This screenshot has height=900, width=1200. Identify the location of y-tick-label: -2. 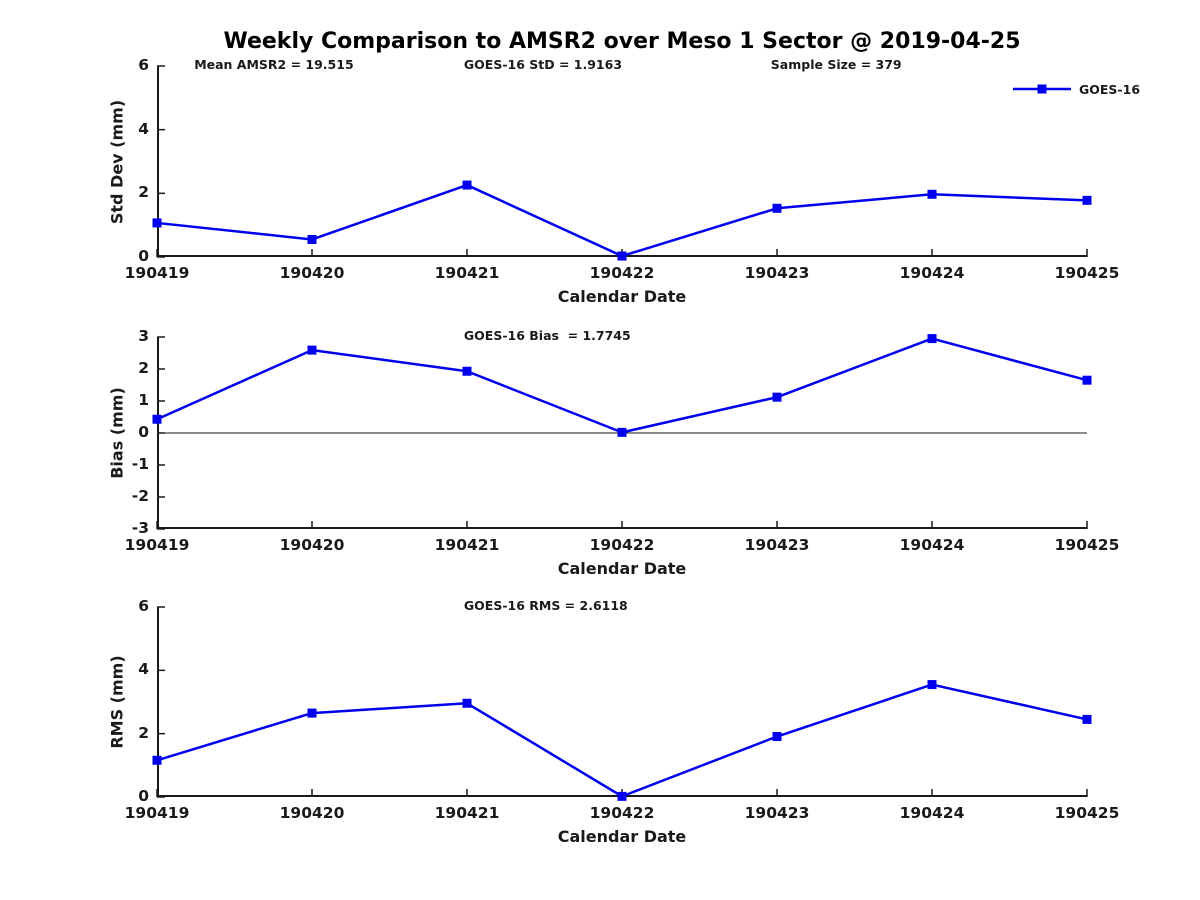
(140, 496).